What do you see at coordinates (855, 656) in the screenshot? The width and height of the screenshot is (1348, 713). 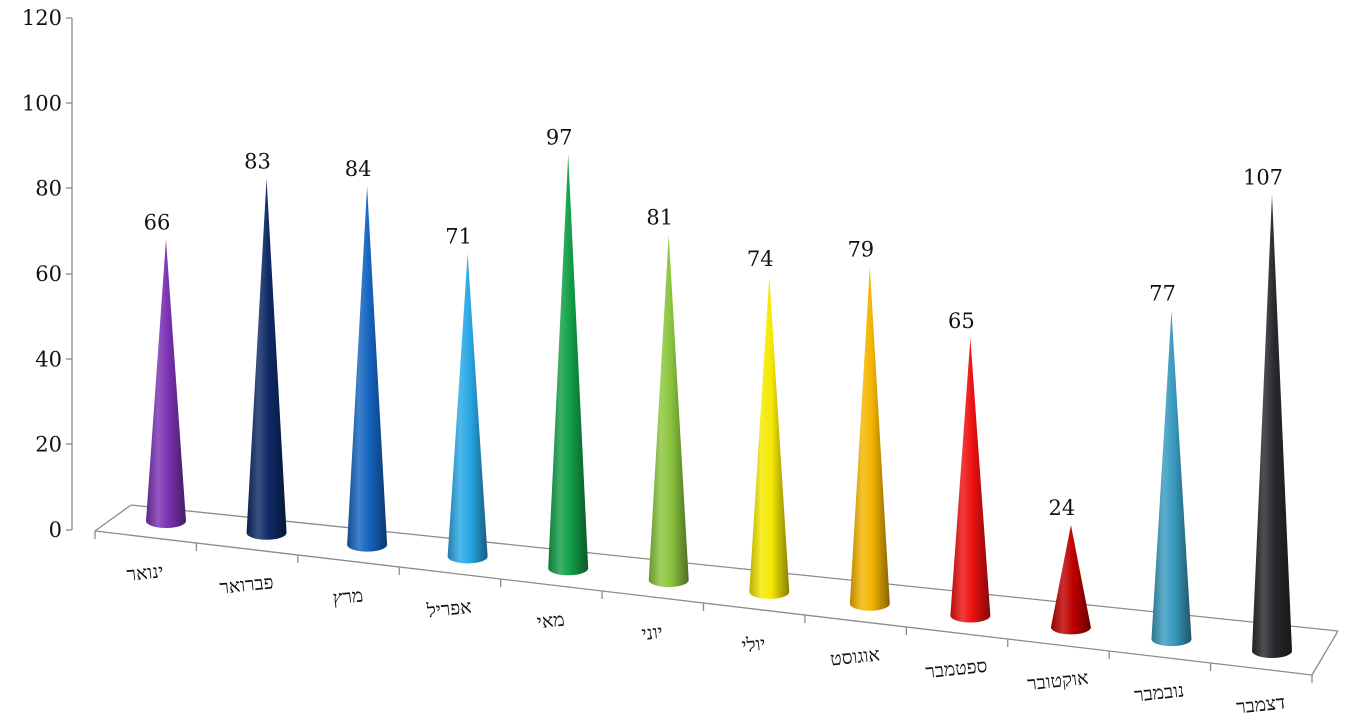 I see `category-label: אוגוסט` at bounding box center [855, 656].